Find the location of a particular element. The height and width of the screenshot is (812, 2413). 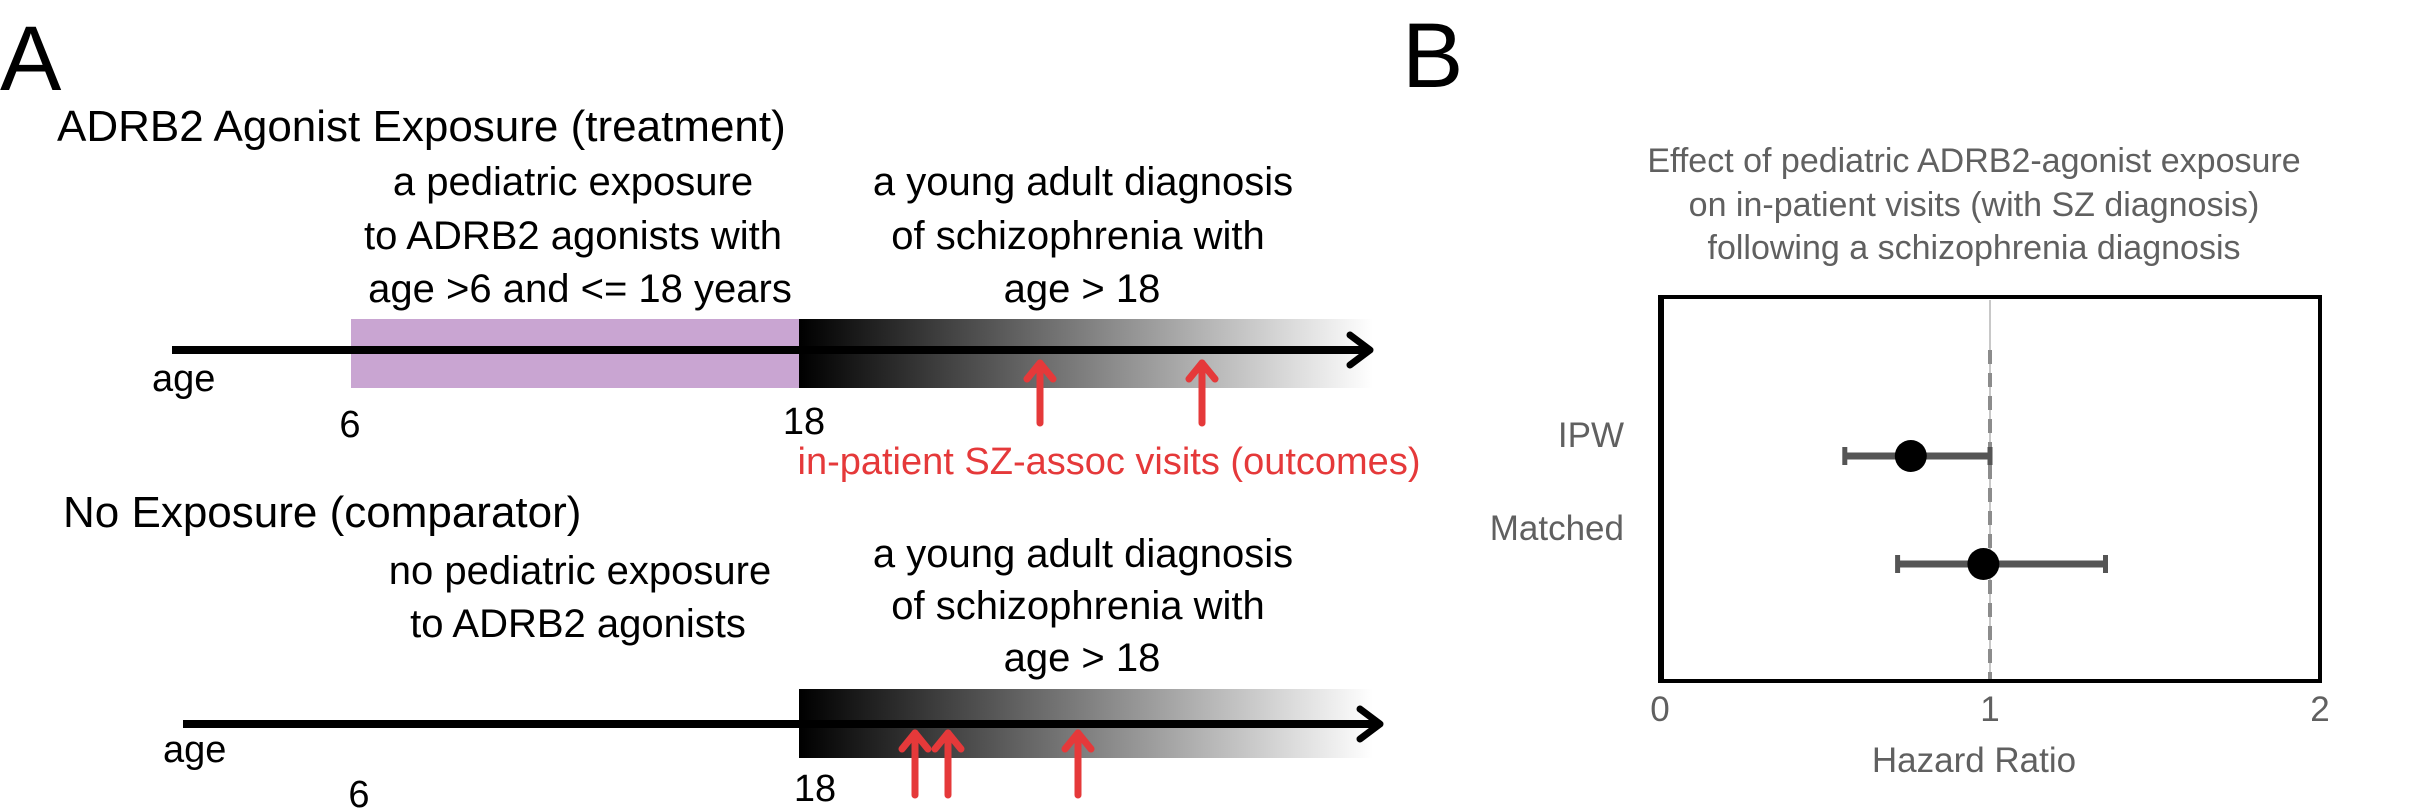

x-tick-1: 1 is located at coordinates (1989, 709).